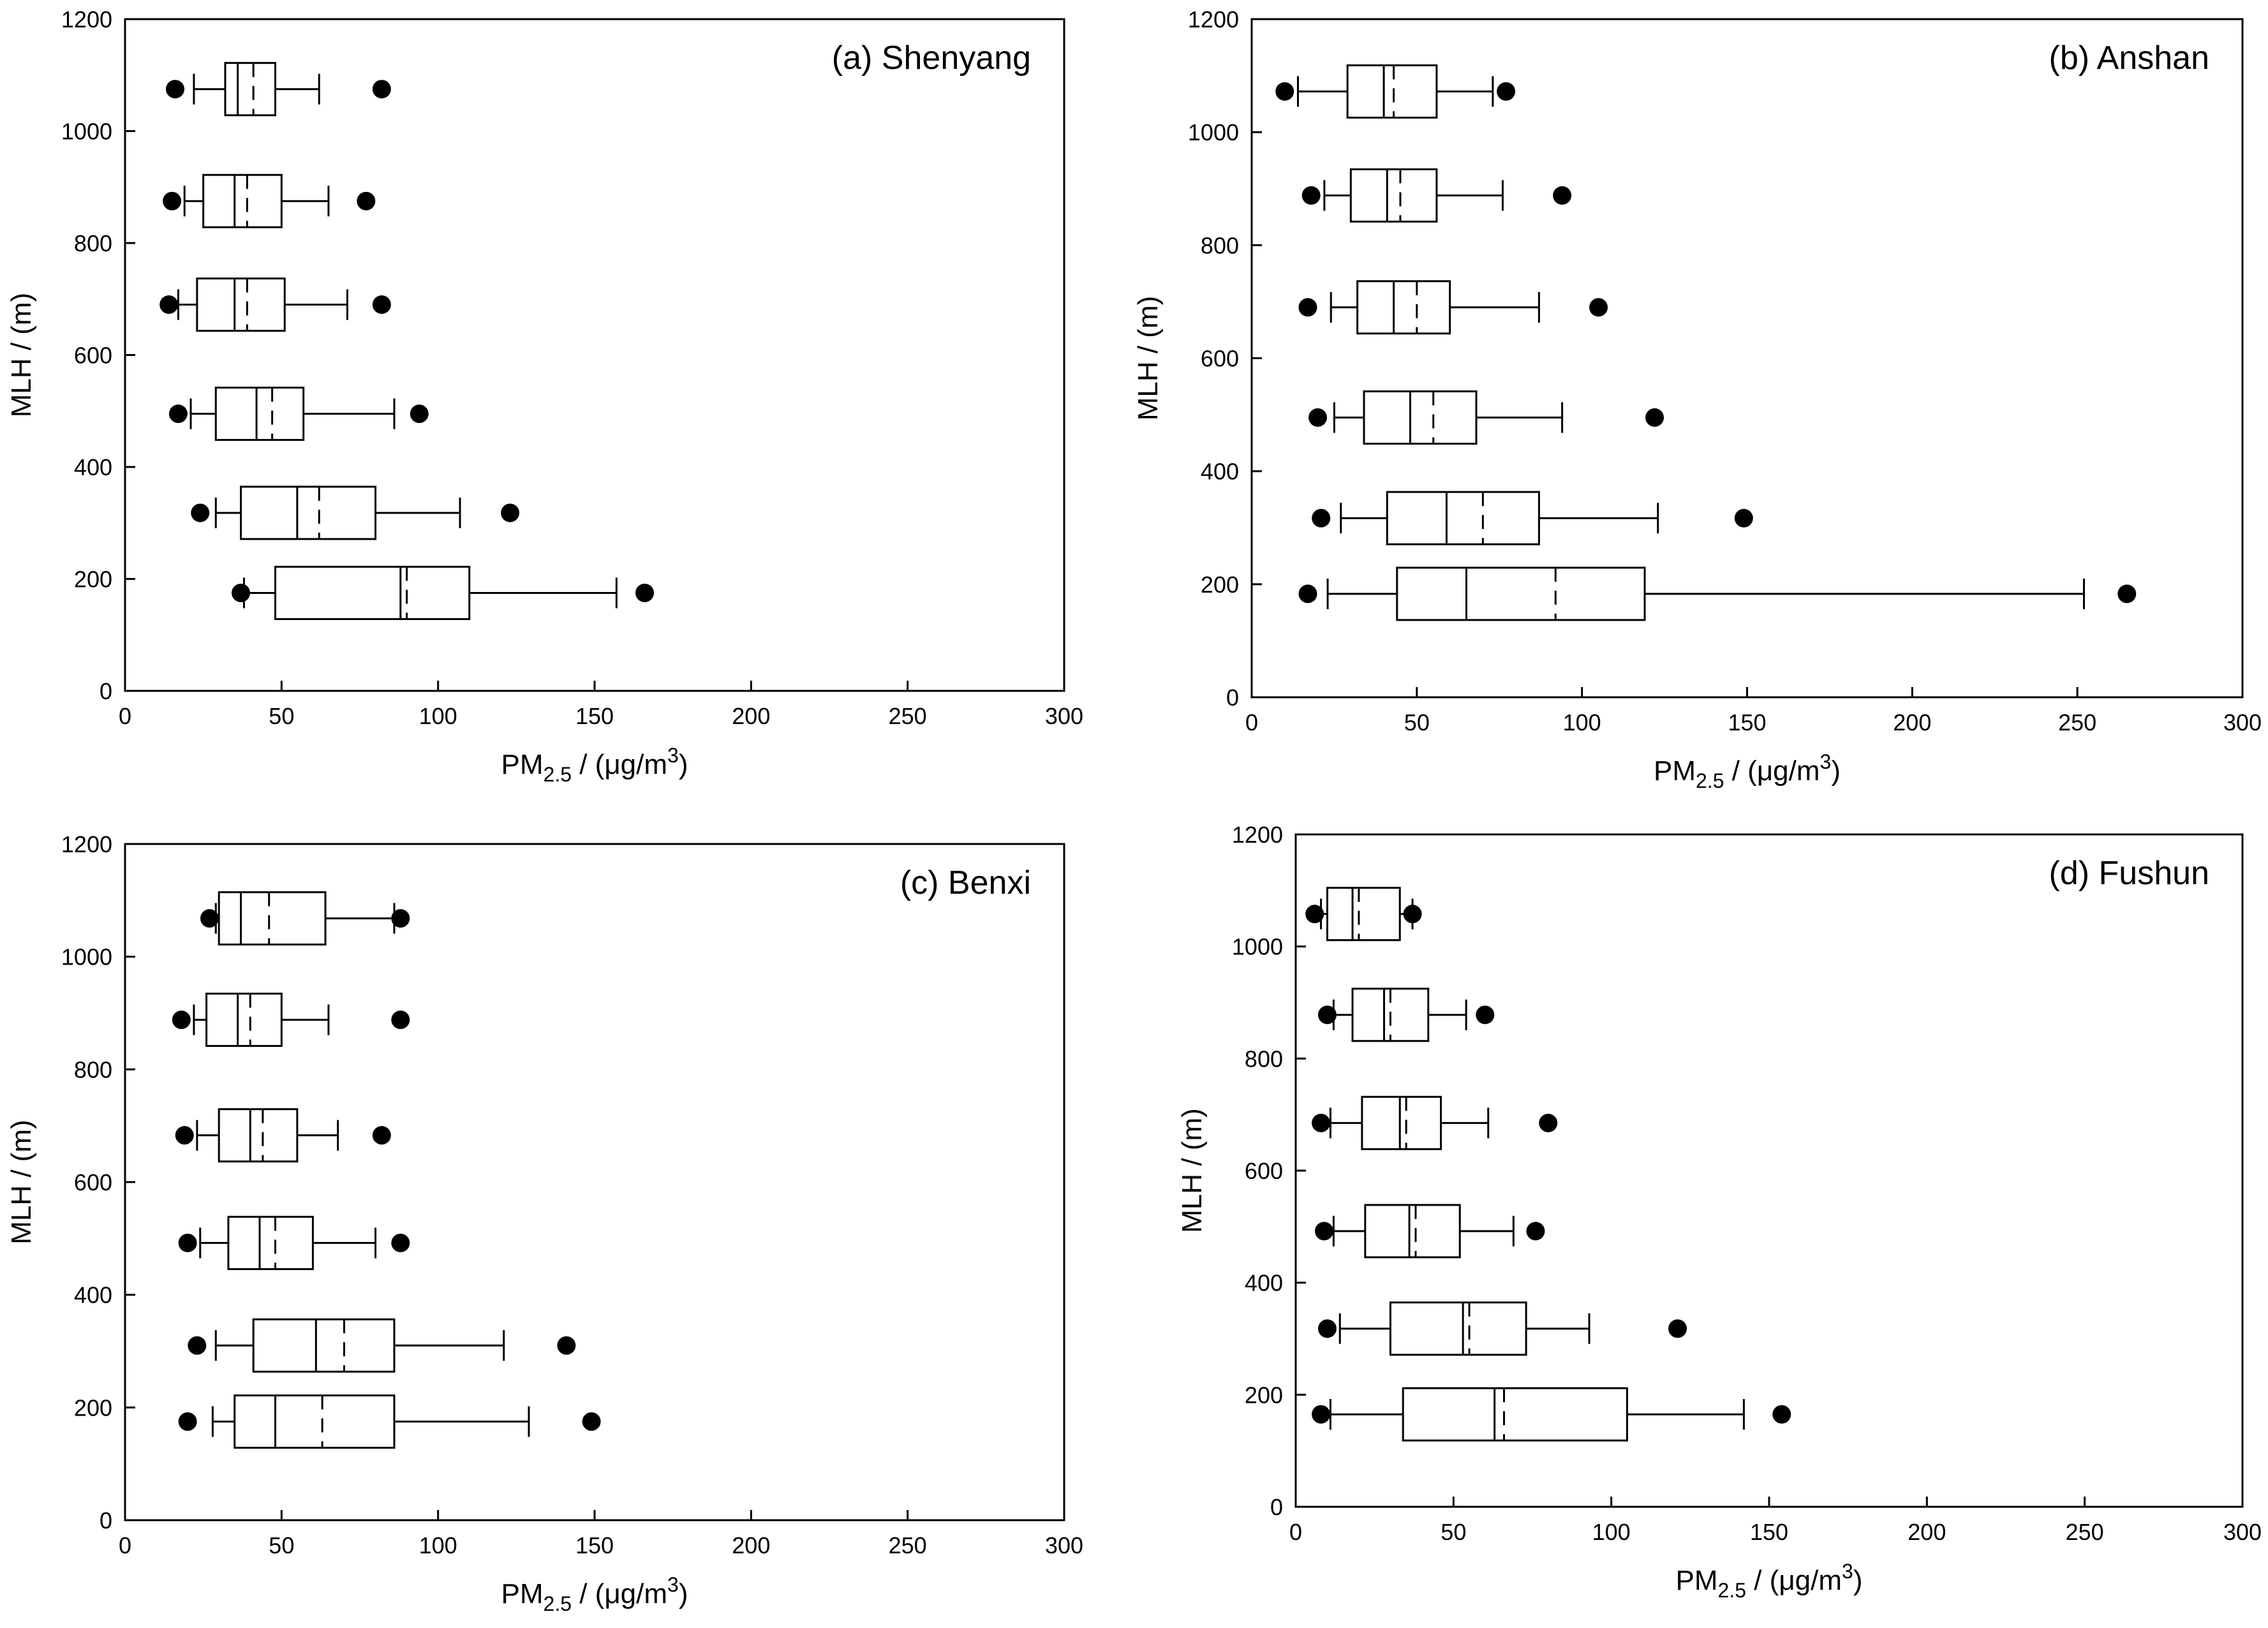  Describe the element at coordinates (1912, 722) in the screenshot. I see `x-tick-label: 200` at that location.